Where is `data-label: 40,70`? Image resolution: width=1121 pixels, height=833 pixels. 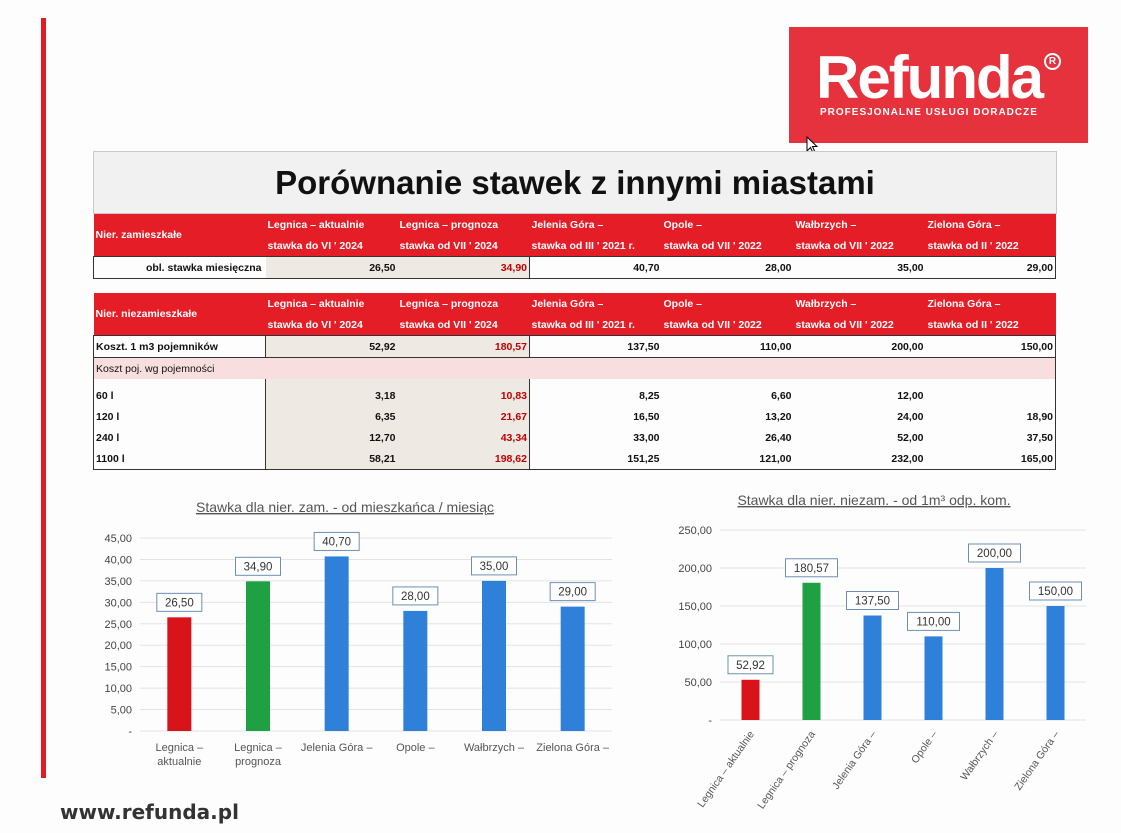 data-label: 40,70 is located at coordinates (336, 542).